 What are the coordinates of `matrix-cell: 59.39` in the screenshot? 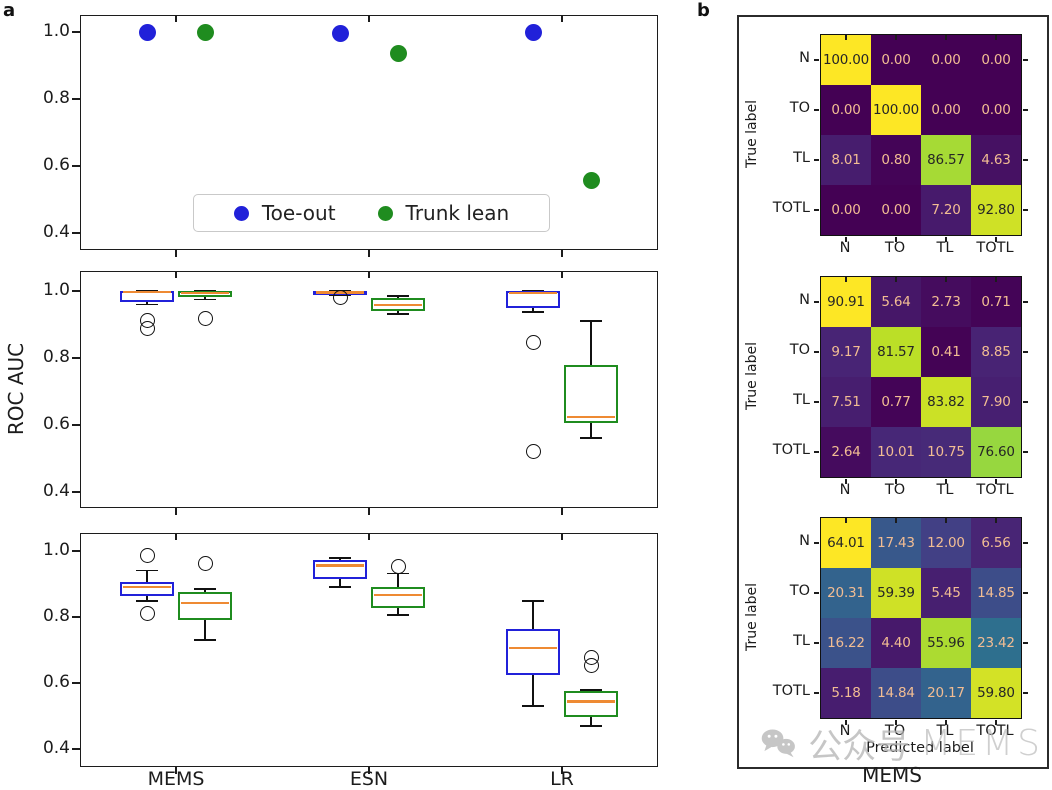 It's located at (896, 593).